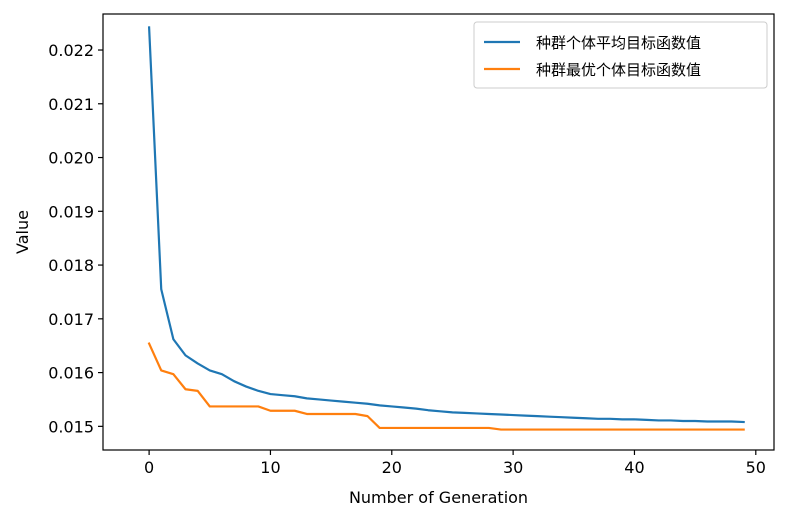 Image resolution: width=789 pixels, height=527 pixels. What do you see at coordinates (71, 158) in the screenshot?
I see `y-tick-label: 0.020` at bounding box center [71, 158].